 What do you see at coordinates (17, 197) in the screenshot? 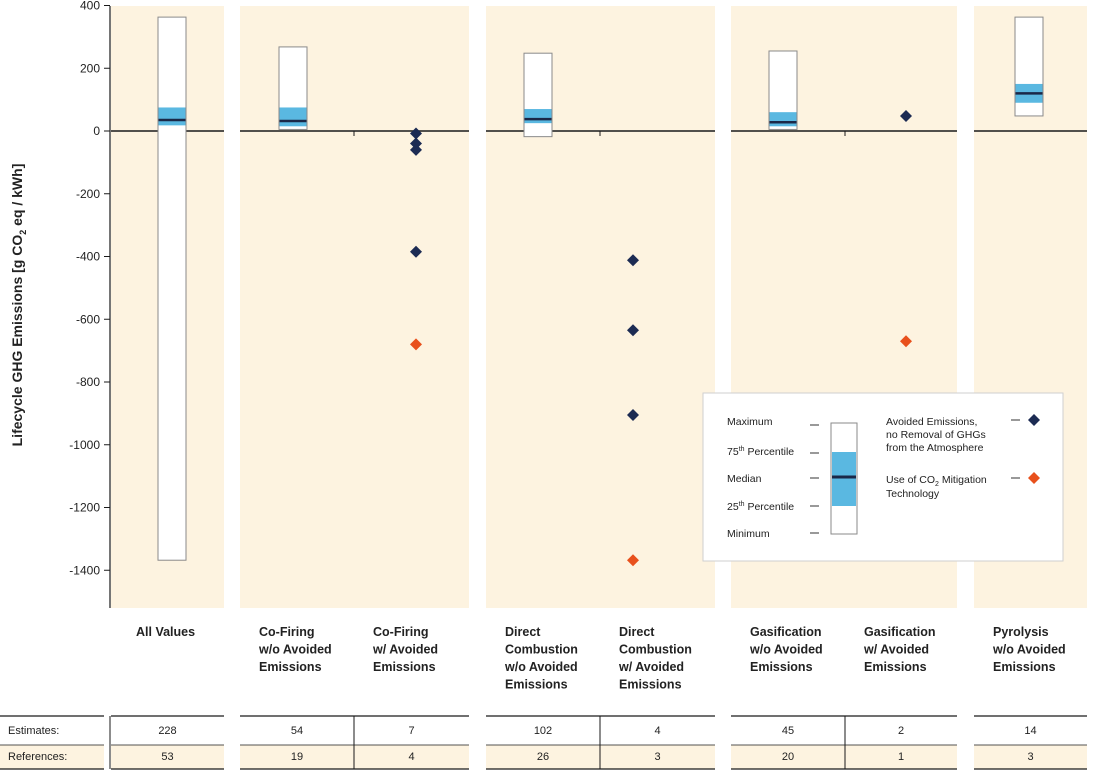
I see `y-axis-title-part2: eq / kWh]` at bounding box center [17, 197].